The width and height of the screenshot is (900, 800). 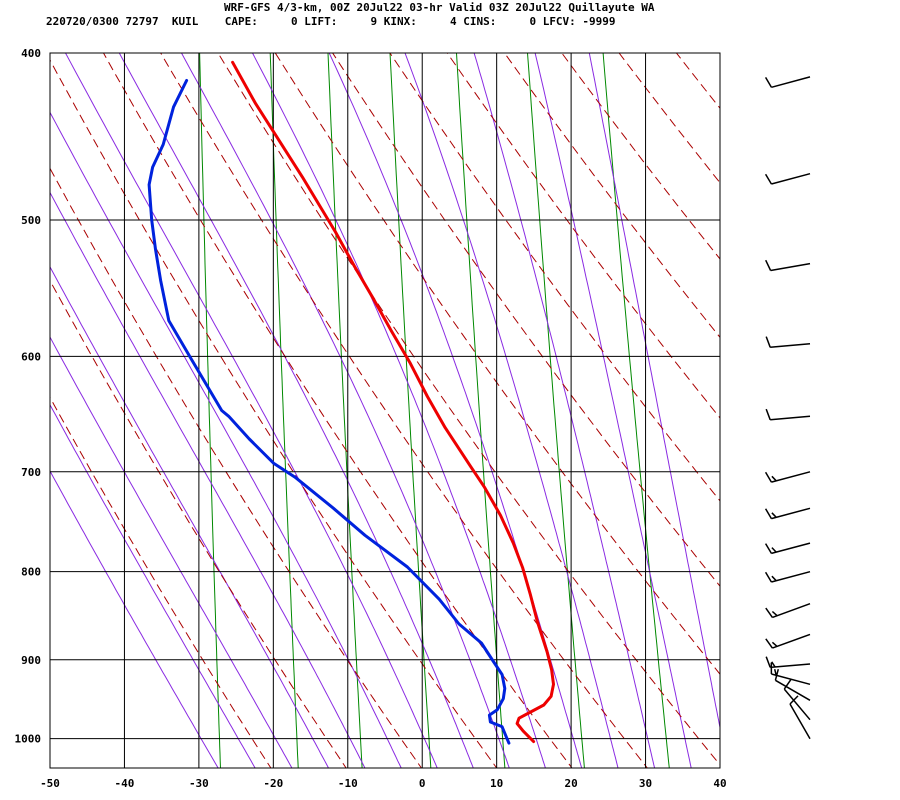 I want to click on x-tick-label: 0, so click(x=422, y=783).